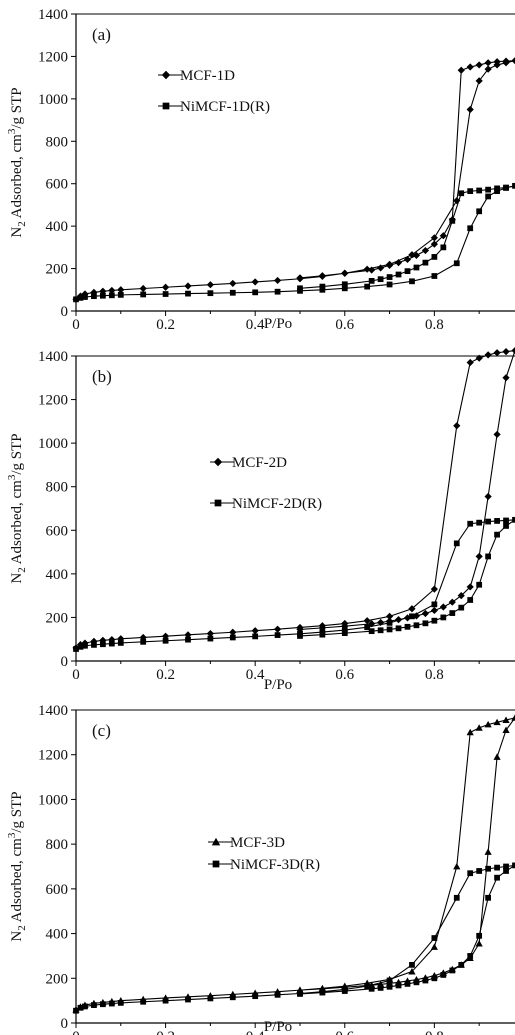 The width and height of the screenshot is (515, 1035). I want to click on legend-entry: MCF-1D, so click(196, 76).